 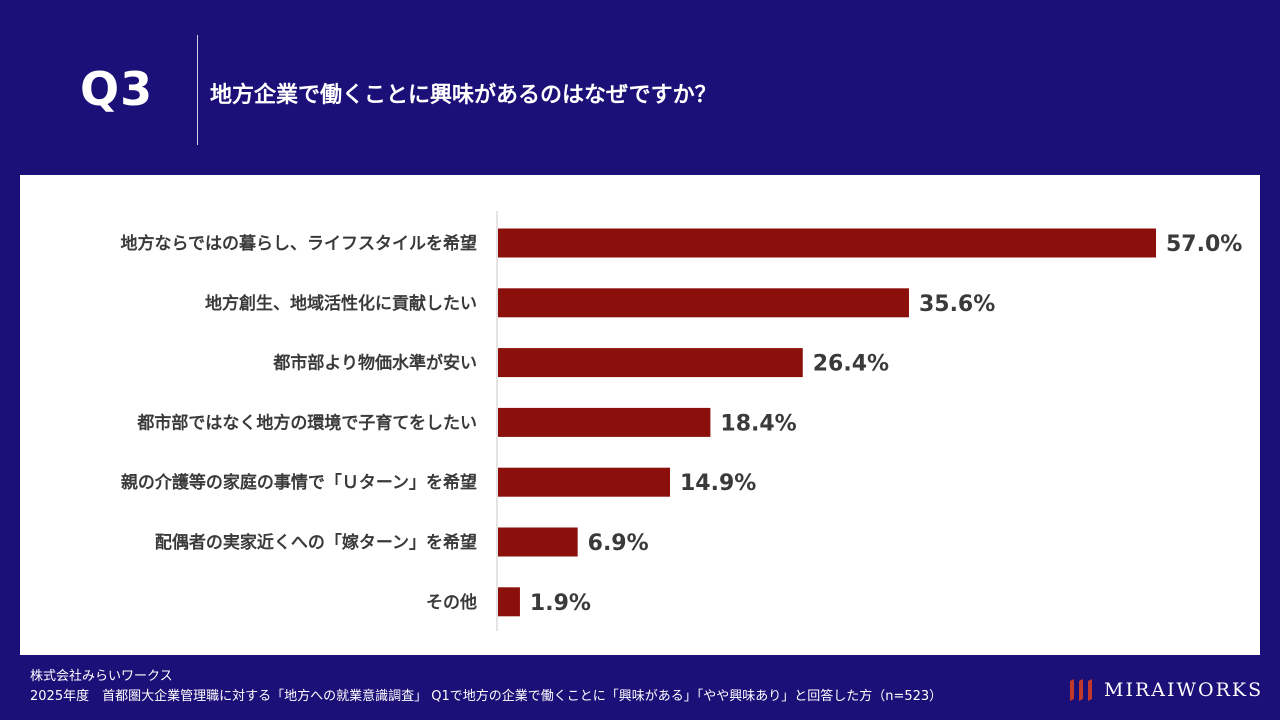 What do you see at coordinates (299, 243) in the screenshot?
I see `category-label-1: 地方ならではの暮らし、ライフスタイルを希望` at bounding box center [299, 243].